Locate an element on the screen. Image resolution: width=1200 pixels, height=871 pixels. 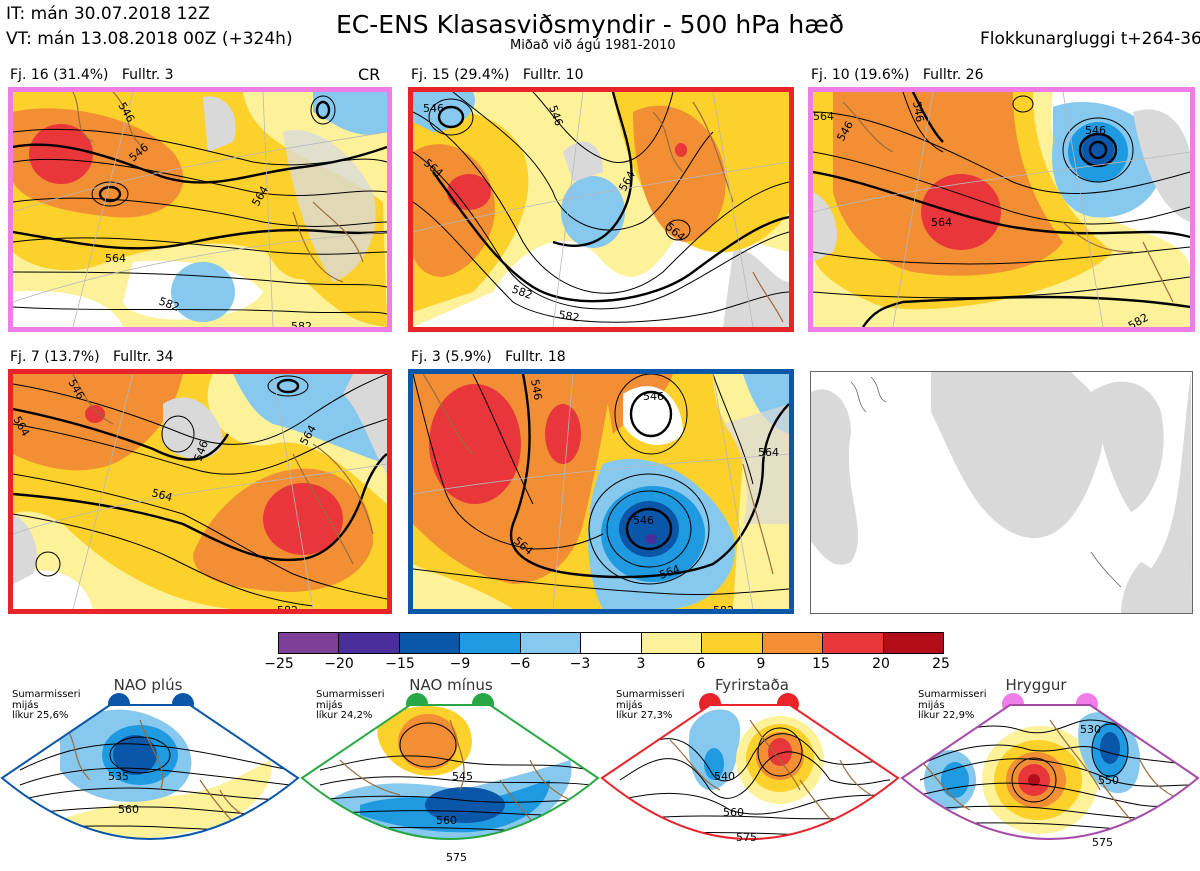
panel-1-label: Fj. 16 (31.4%) Fulltr. 3 is located at coordinates (92, 75).